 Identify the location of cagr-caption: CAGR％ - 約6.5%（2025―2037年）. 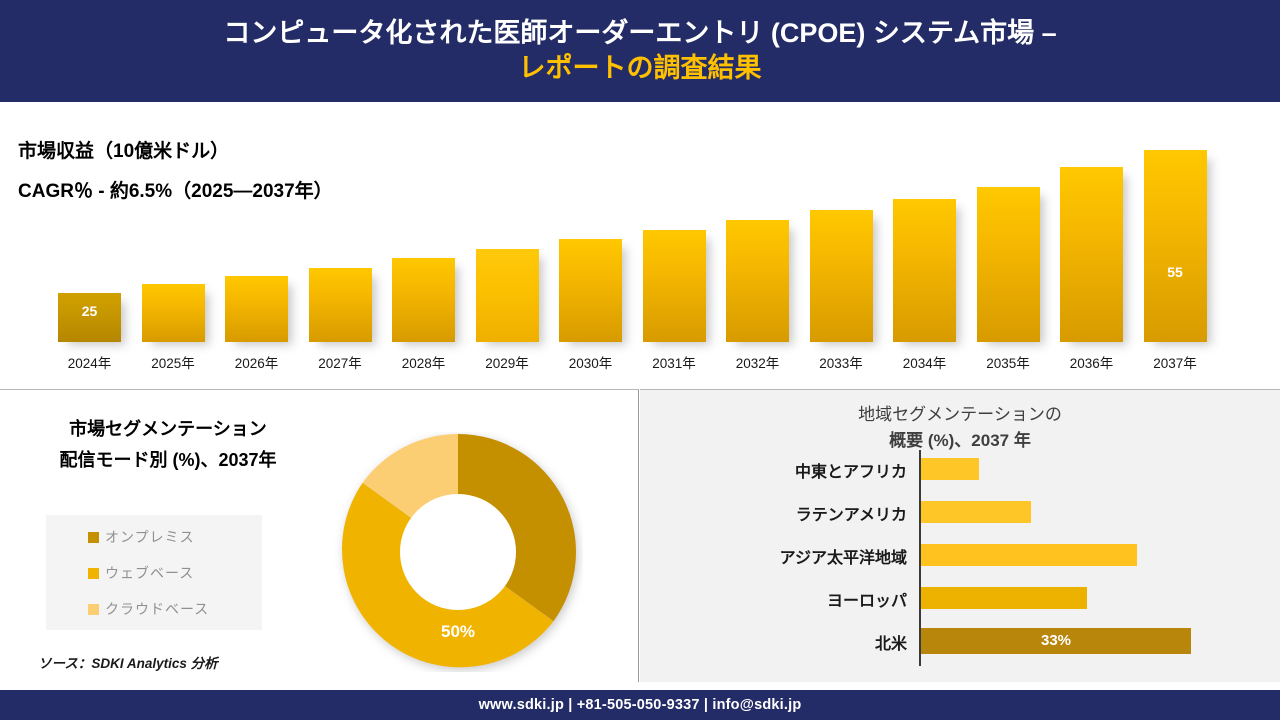
(175, 191).